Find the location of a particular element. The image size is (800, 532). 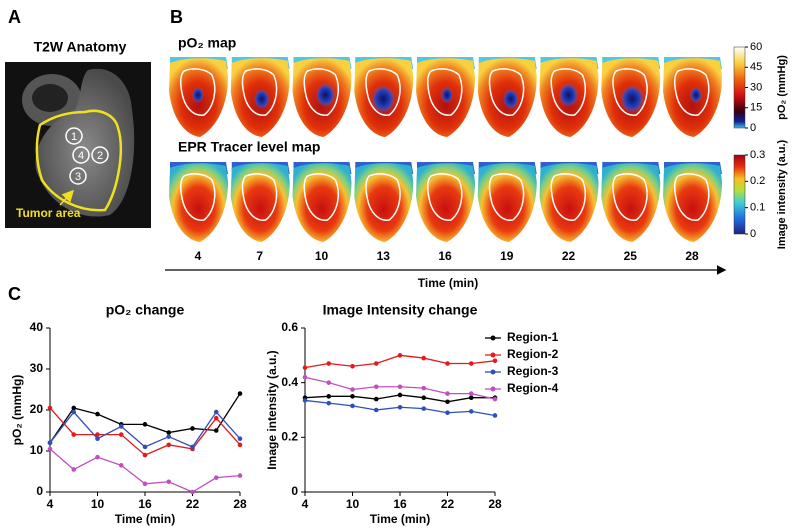

region-marker: 2 is located at coordinates (100, 156).